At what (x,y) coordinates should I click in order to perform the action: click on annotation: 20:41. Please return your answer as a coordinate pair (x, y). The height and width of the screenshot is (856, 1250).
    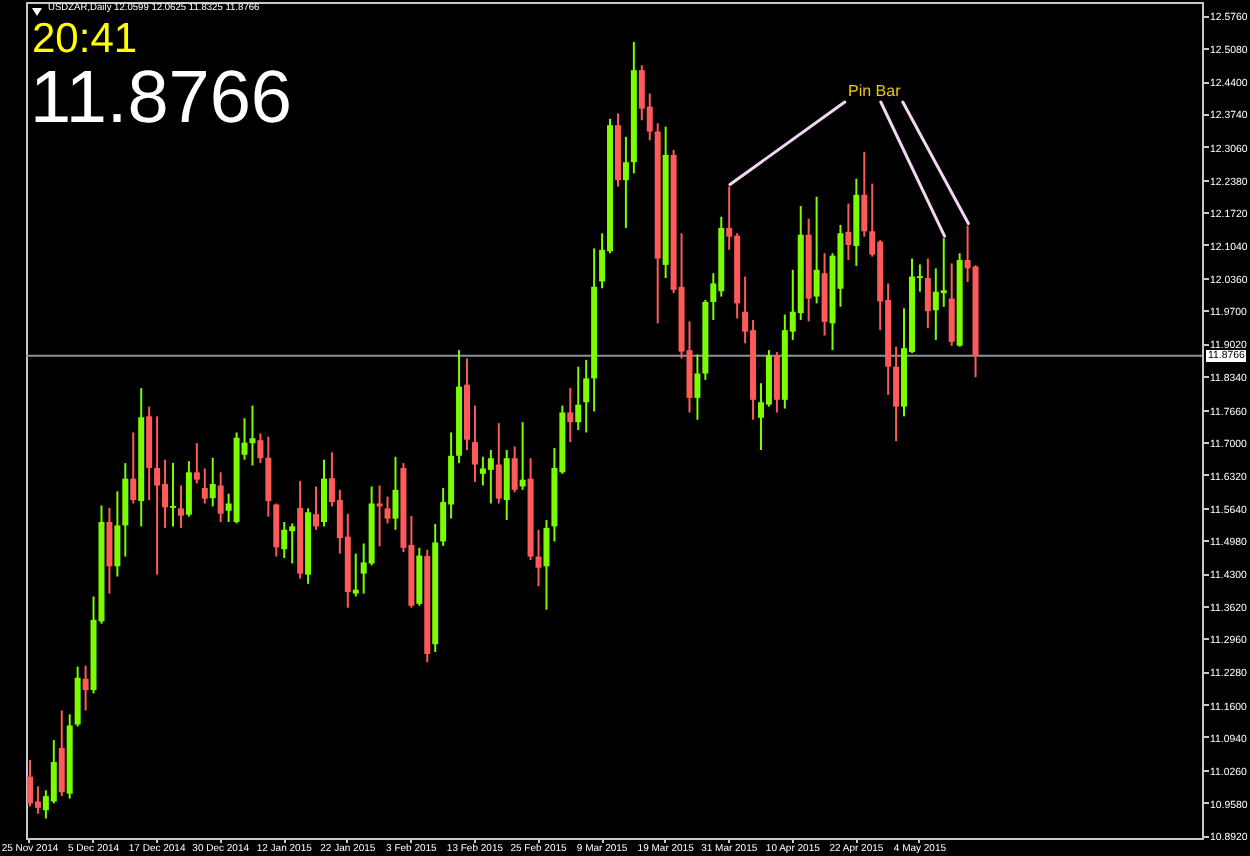
    Looking at the image, I should click on (85, 39).